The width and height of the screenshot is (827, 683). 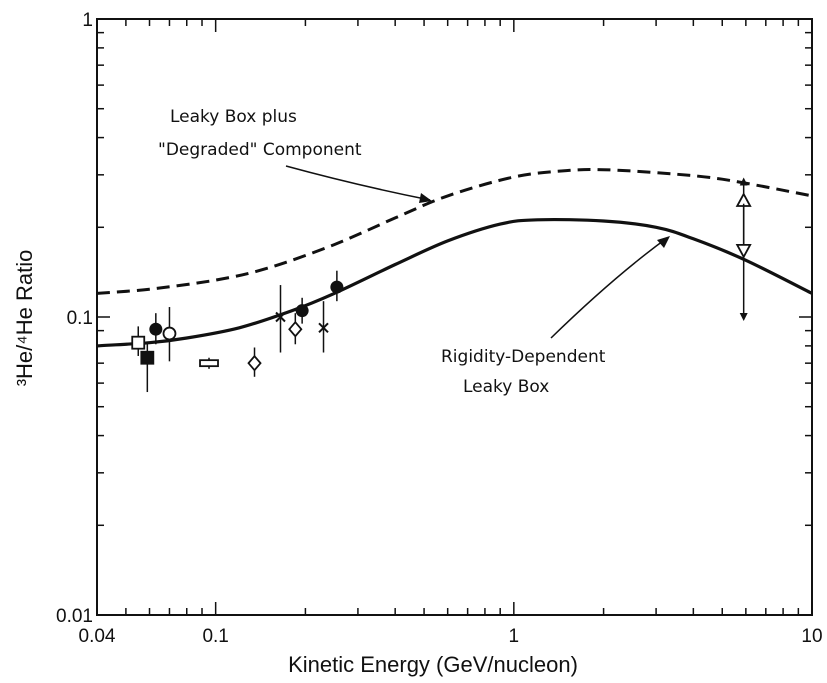 I want to click on marker-open-circle, so click(x=169, y=333).